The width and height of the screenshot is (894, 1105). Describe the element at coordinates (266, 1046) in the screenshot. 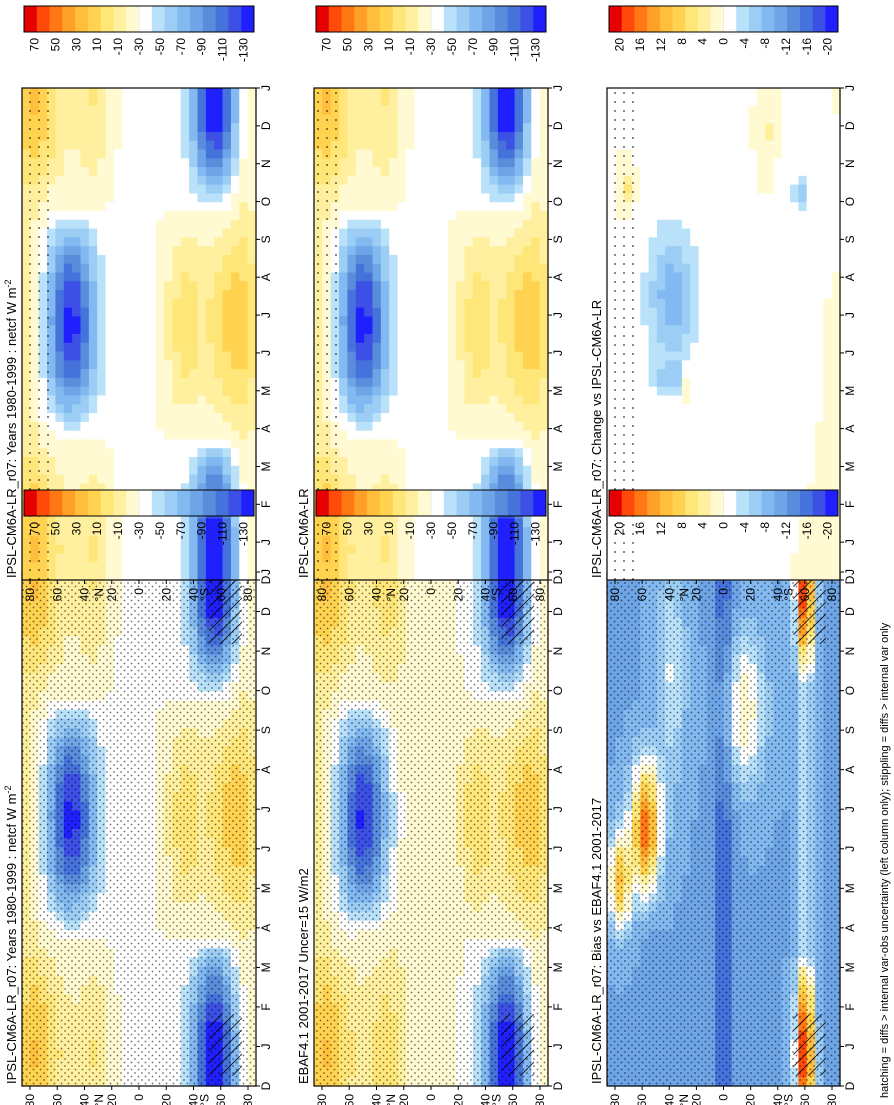

I see `time-tick-label: J` at that location.